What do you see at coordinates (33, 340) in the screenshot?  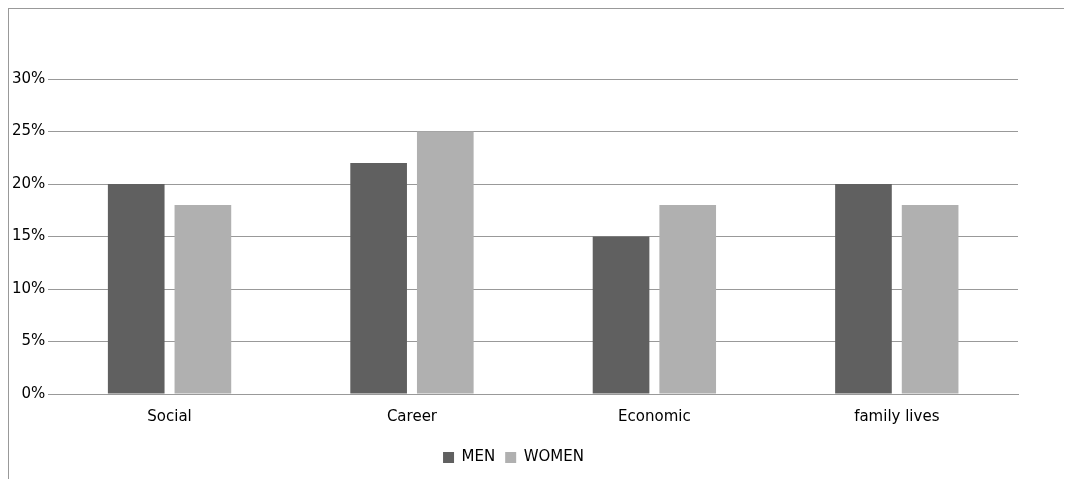 I see `y-tick-label: 5%` at bounding box center [33, 340].